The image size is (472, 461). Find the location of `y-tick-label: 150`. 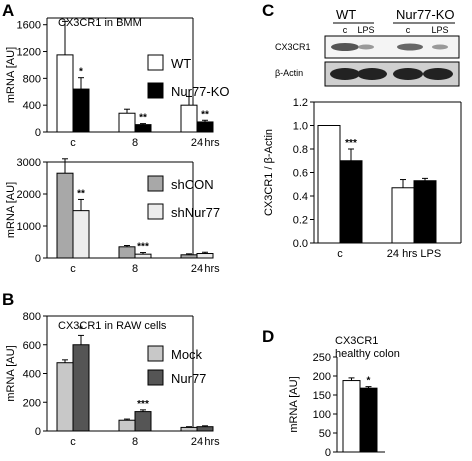

y-tick-label: 150 is located at coordinates (322, 396).